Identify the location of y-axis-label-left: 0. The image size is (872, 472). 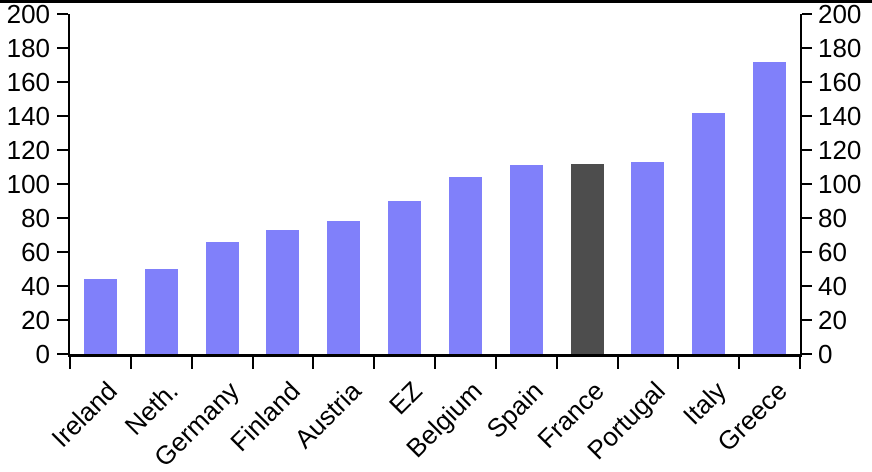
(42, 354).